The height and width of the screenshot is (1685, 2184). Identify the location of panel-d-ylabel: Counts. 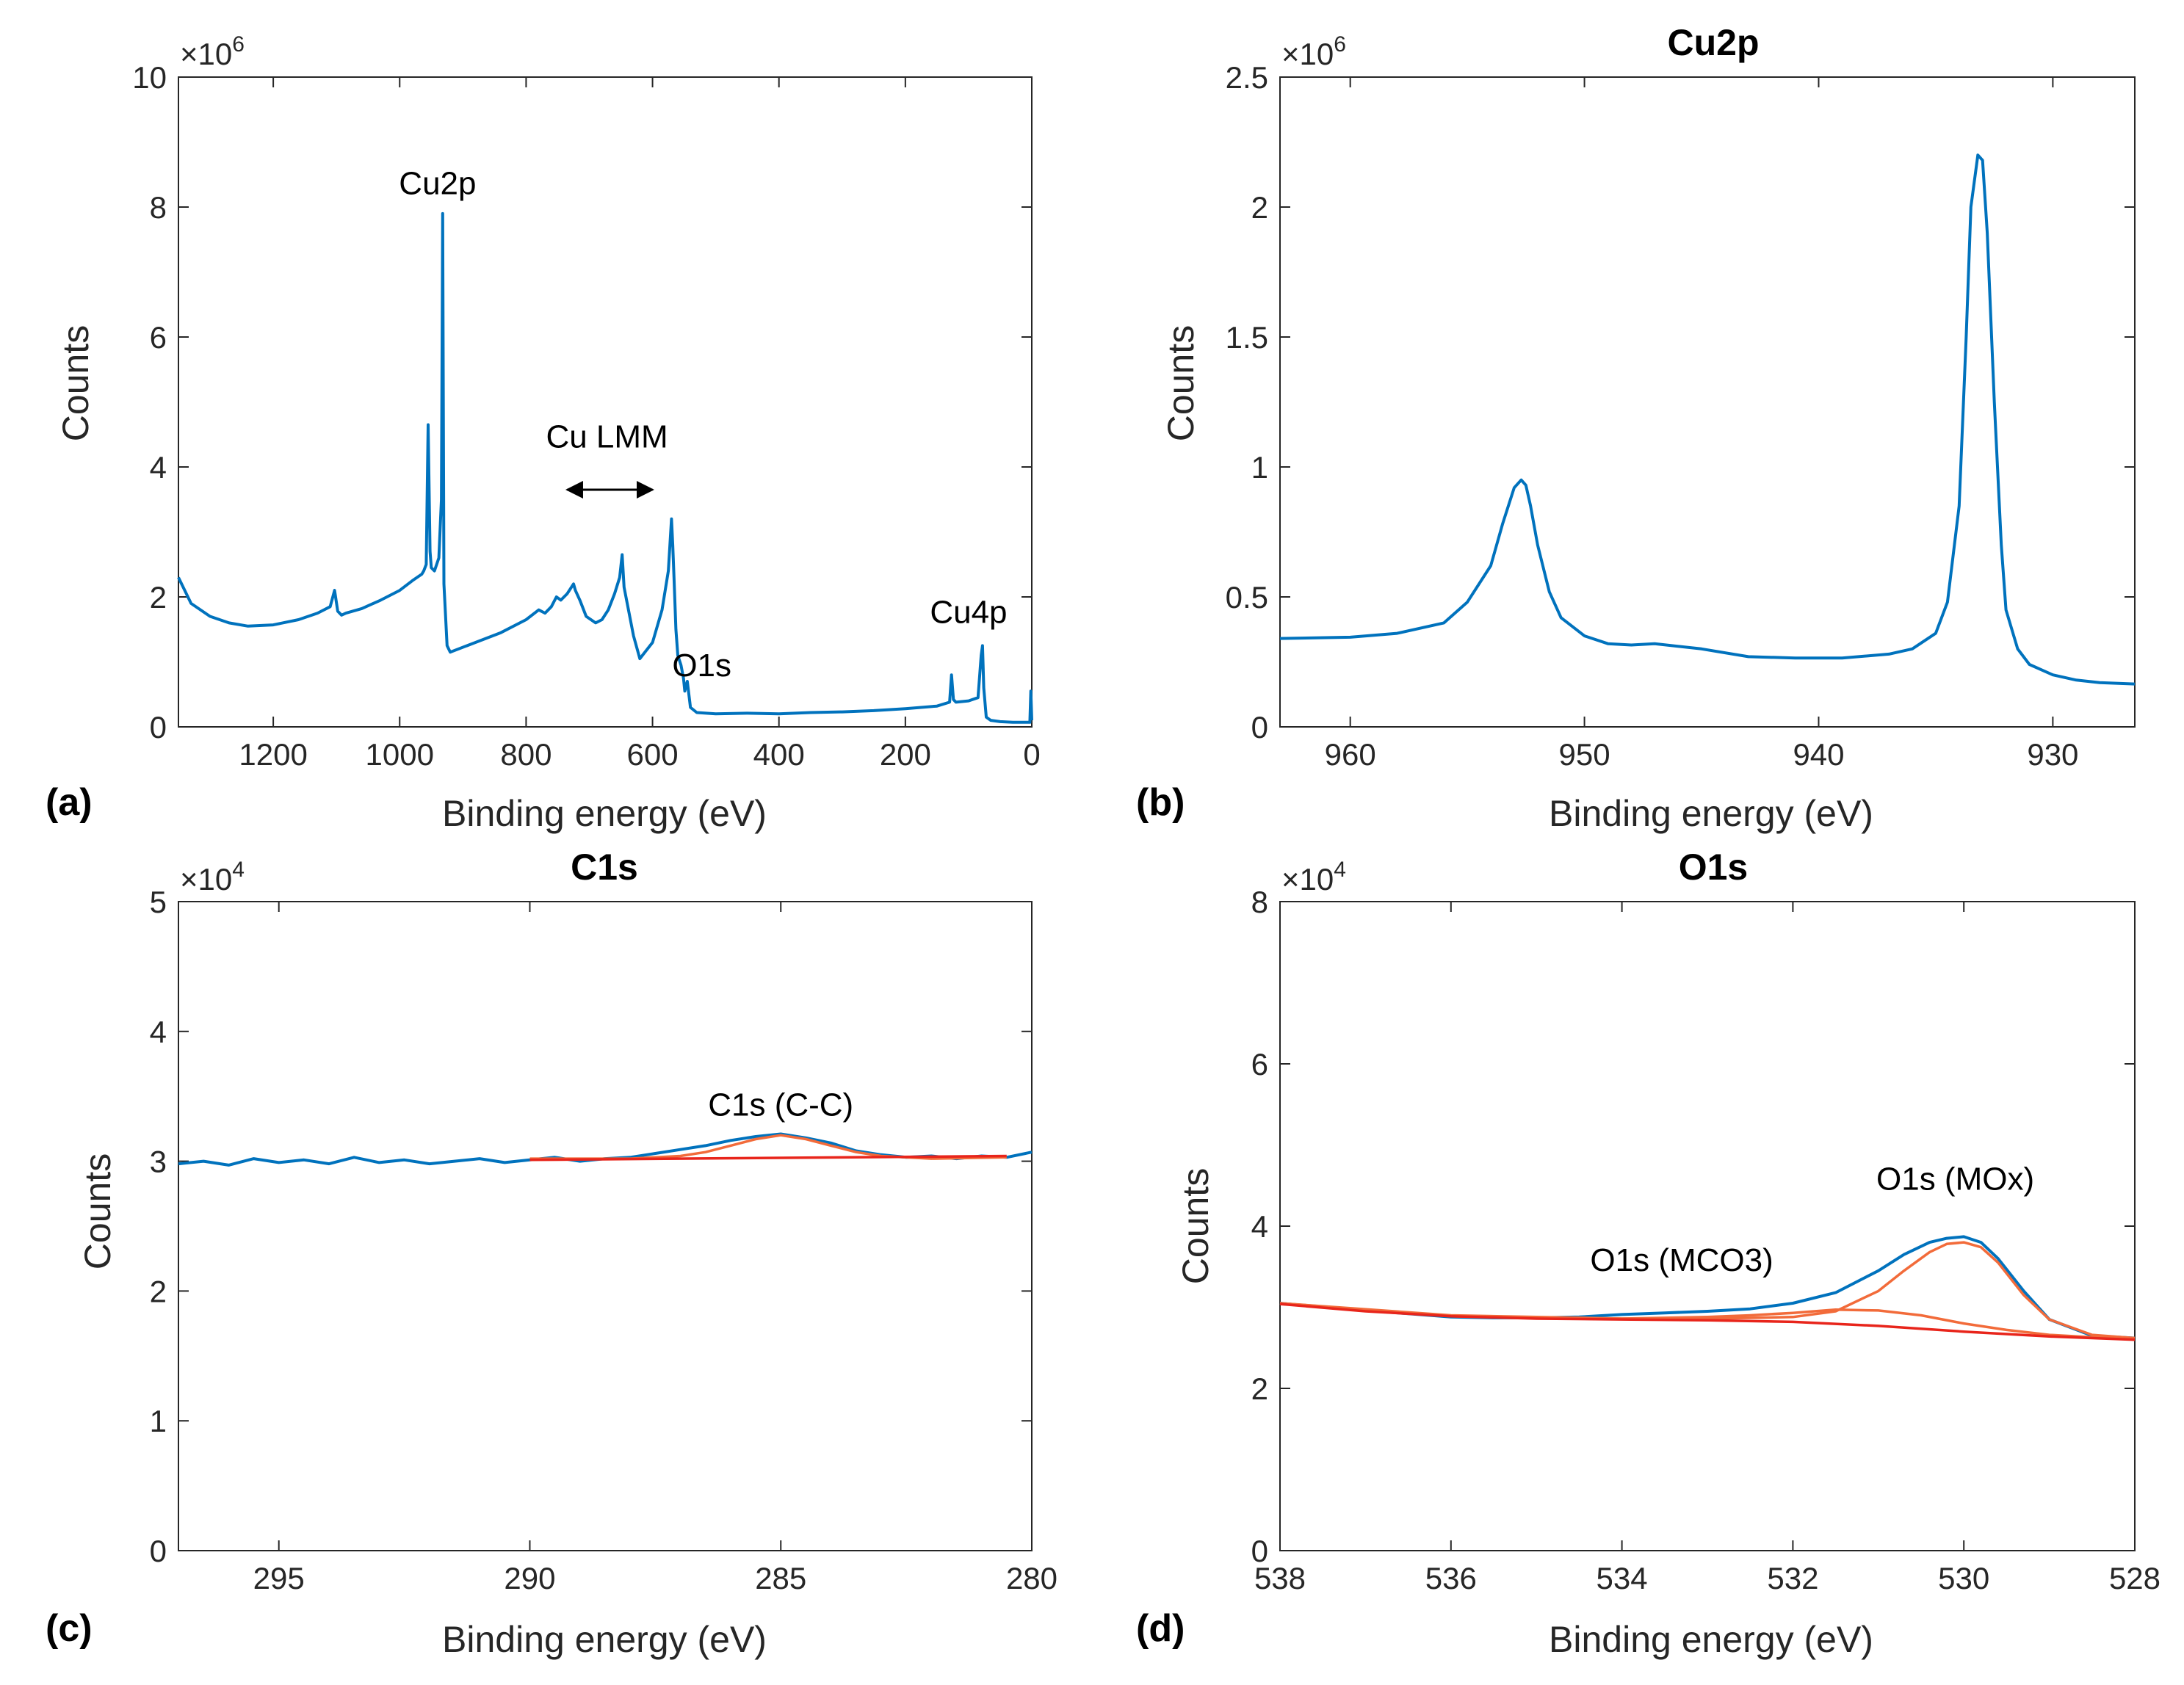
(1195, 1226).